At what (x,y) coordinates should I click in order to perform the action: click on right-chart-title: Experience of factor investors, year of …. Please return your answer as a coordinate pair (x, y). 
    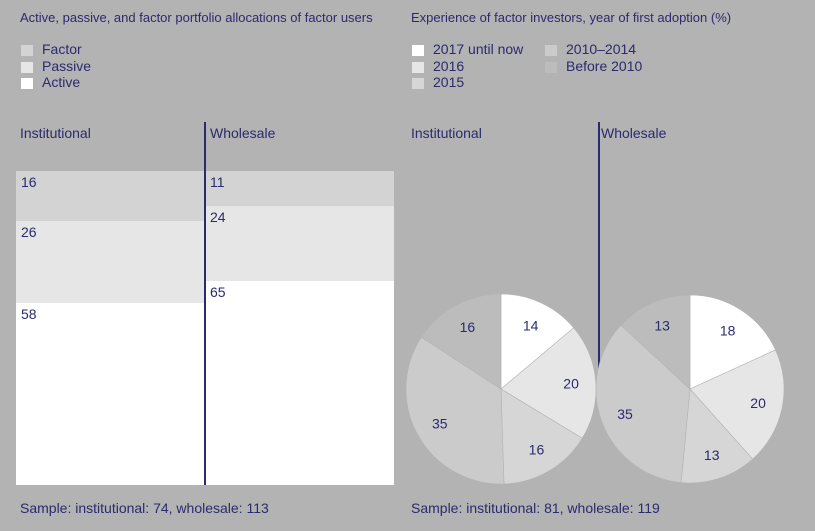
    Looking at the image, I should click on (571, 17).